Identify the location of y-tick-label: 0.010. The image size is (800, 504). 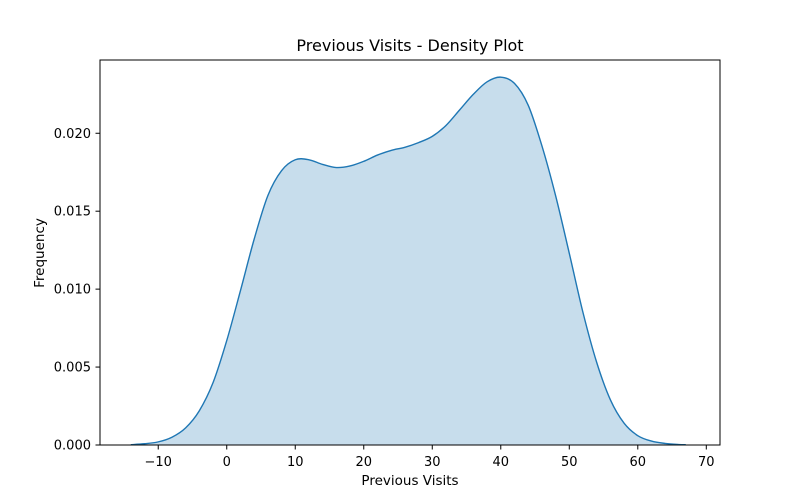
(72, 290).